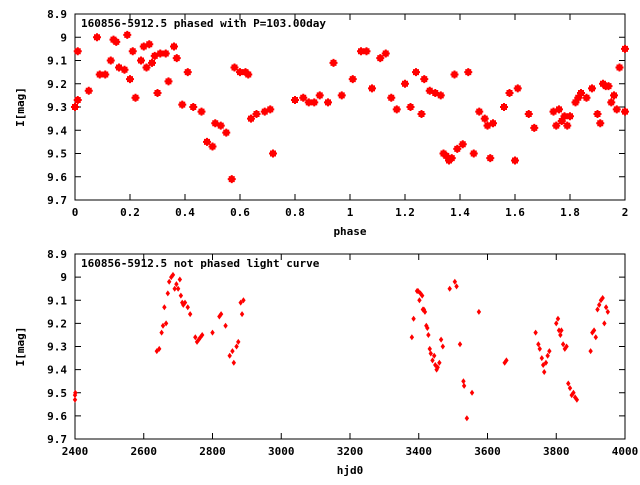  I want to click on x-tick-label: 2, so click(625, 212).